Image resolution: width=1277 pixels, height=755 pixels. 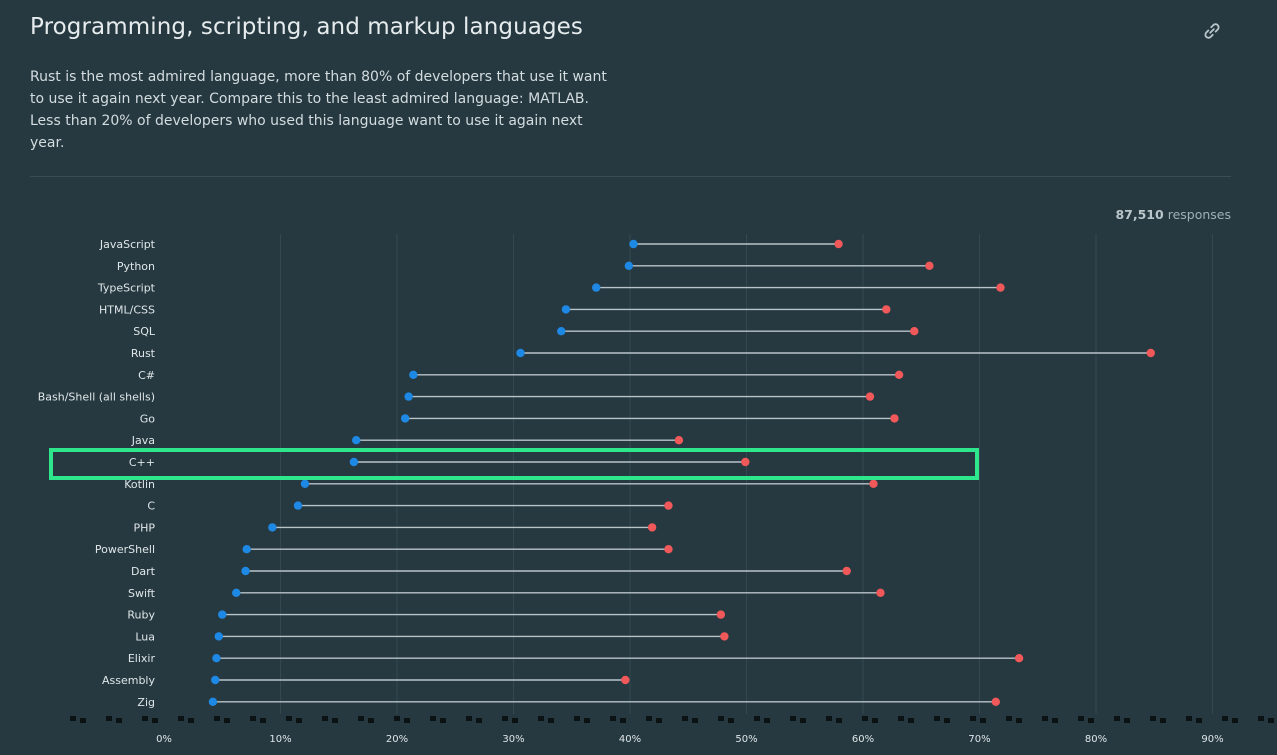 What do you see at coordinates (129, 680) in the screenshot?
I see `category-label: Assembly` at bounding box center [129, 680].